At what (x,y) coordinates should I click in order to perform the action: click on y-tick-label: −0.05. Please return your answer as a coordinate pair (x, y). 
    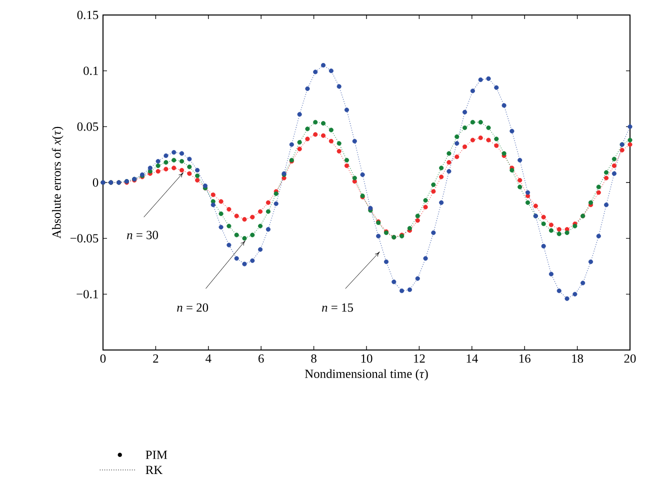
    Looking at the image, I should click on (84, 238).